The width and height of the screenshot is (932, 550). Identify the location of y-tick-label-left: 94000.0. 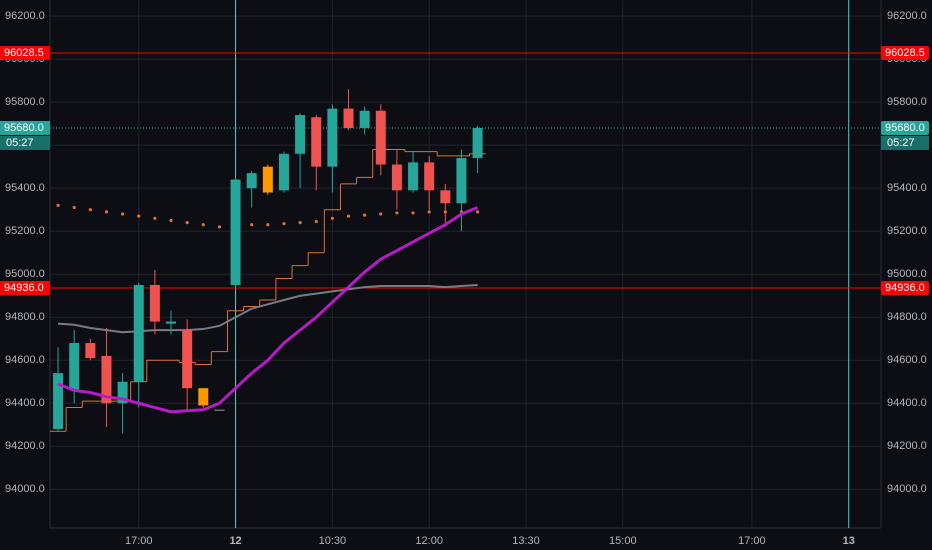
(25, 489).